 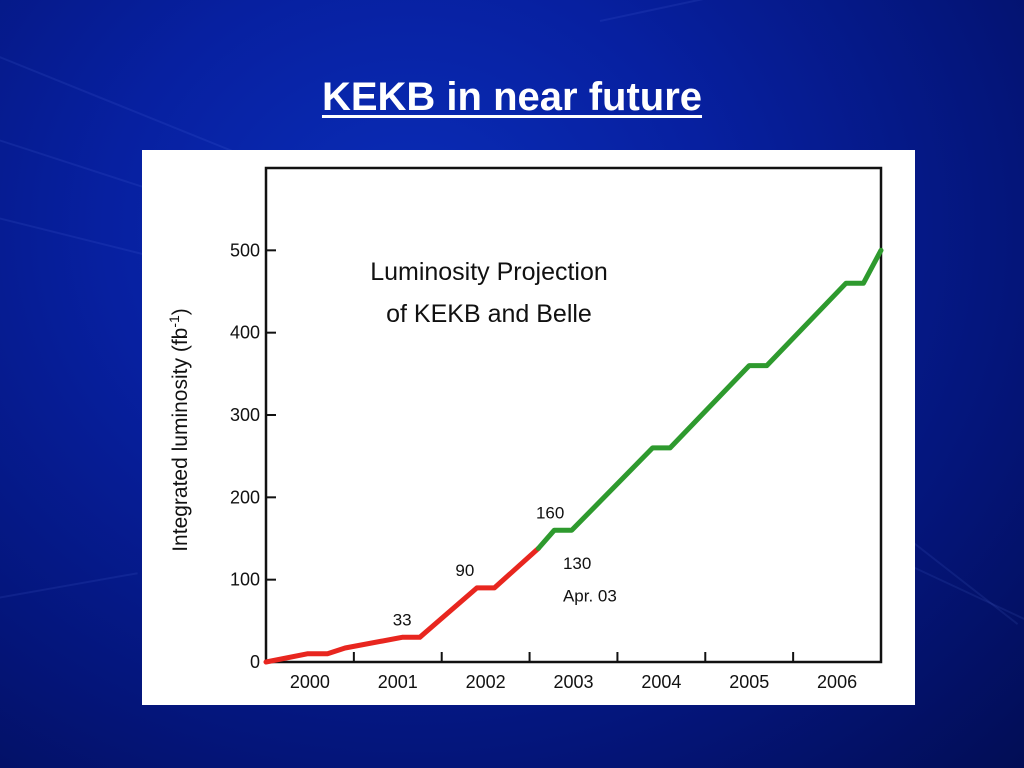 What do you see at coordinates (489, 314) in the screenshot?
I see `chart-title-line: of KEKB and Belle` at bounding box center [489, 314].